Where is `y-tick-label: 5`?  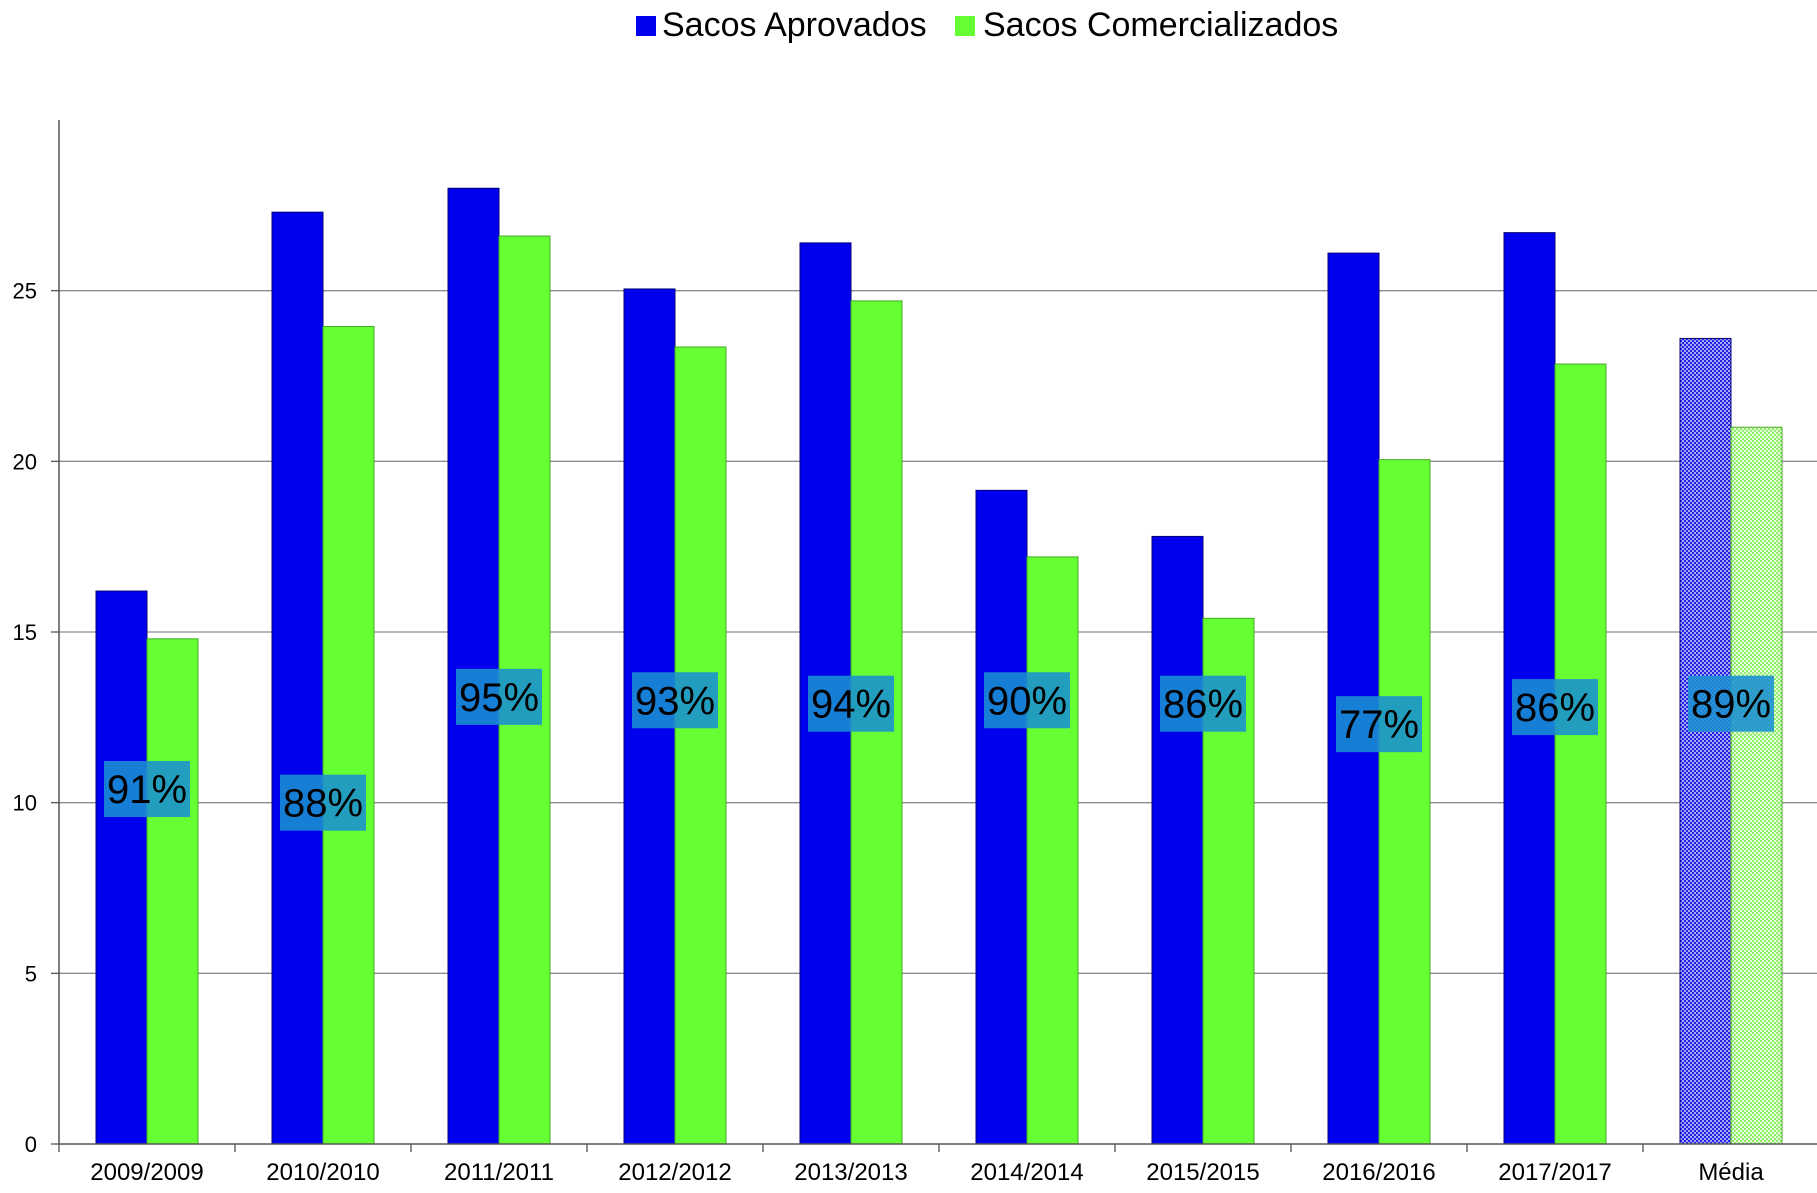 y-tick-label: 5 is located at coordinates (31, 973).